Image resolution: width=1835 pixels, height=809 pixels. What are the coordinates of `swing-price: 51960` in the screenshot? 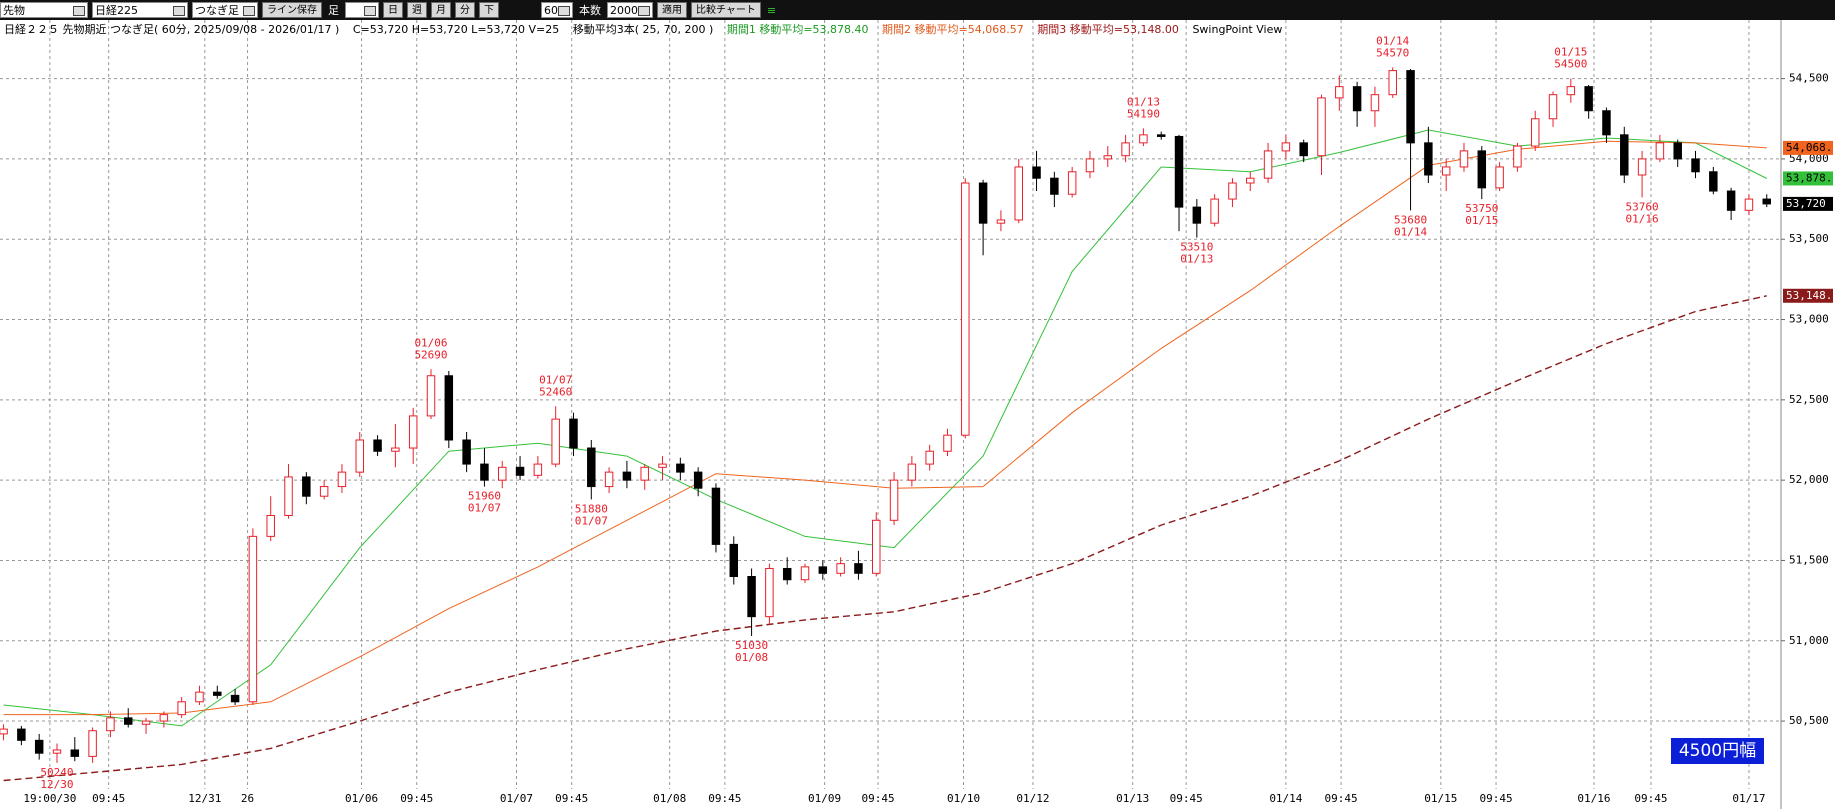 It's located at (484, 496).